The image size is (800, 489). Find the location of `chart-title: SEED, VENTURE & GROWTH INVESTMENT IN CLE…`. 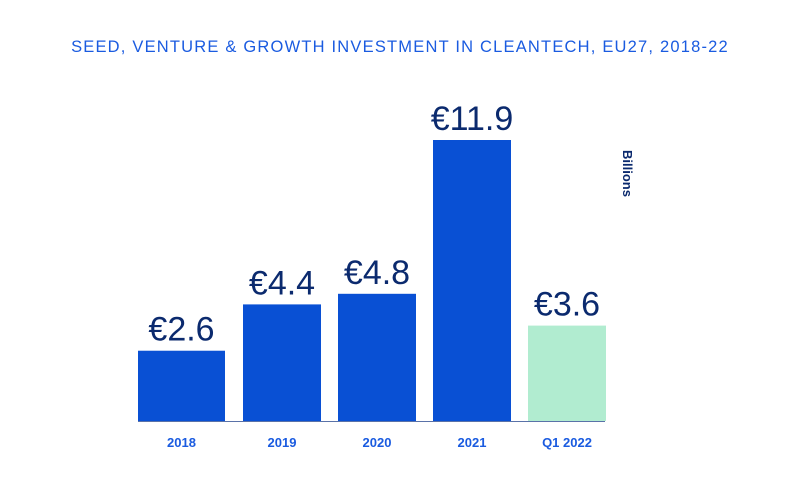

chart-title: SEED, VENTURE & GROWTH INVESTMENT IN CLE… is located at coordinates (400, 47).